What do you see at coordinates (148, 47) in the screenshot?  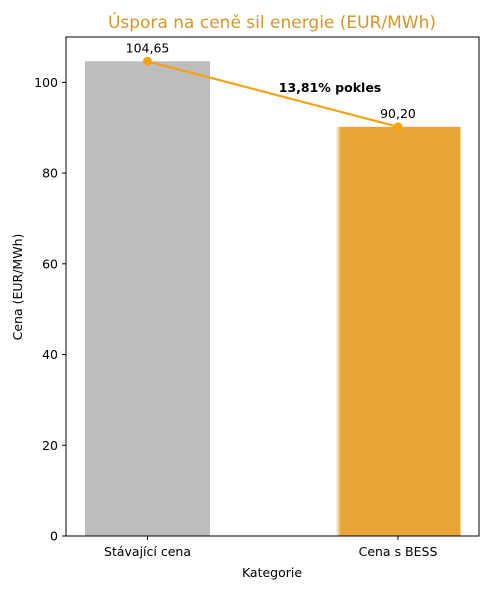 I see `value-label: 104,65` at bounding box center [148, 47].